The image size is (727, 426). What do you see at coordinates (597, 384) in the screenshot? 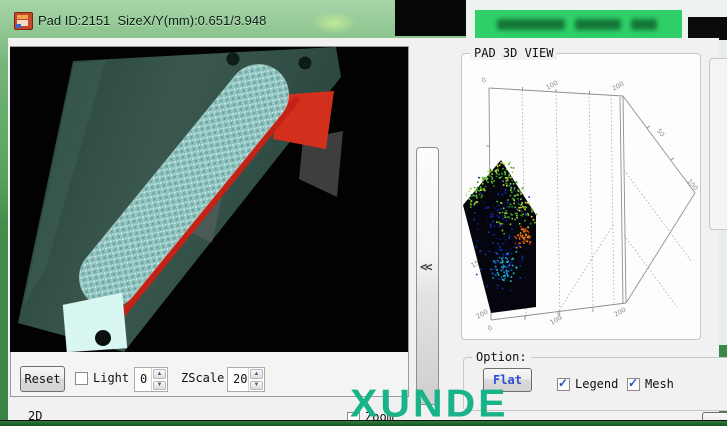
I see `legend-label: Legend` at bounding box center [597, 384].